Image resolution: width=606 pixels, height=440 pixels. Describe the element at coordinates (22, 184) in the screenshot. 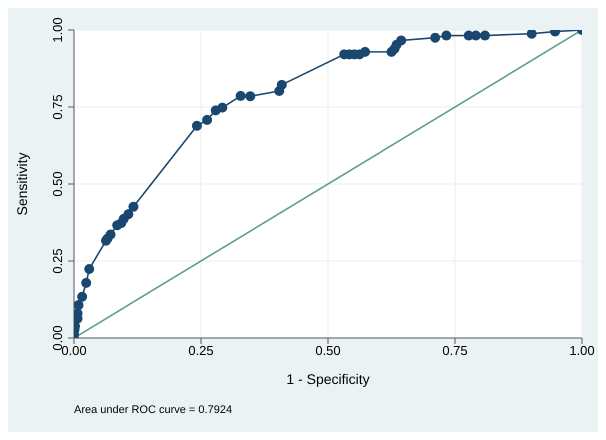

I see `y-axis-title: Sensitivity` at that location.